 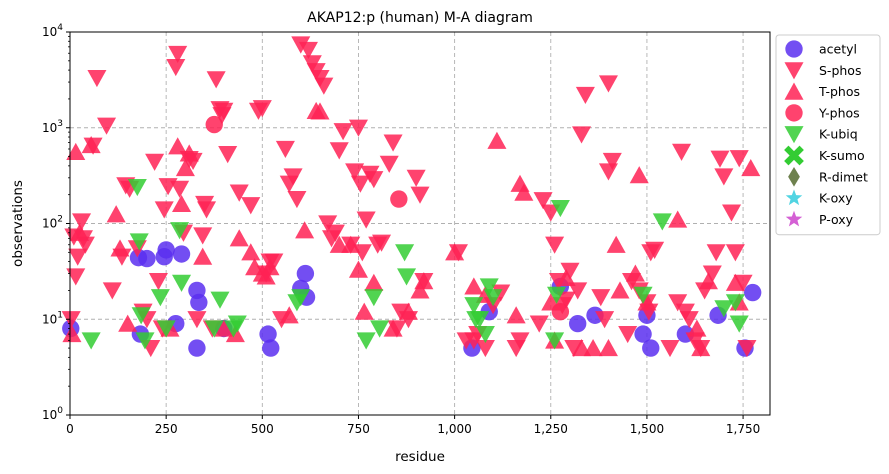 What do you see at coordinates (794, 135) in the screenshot?
I see `legend-marker-k-ubiq` at bounding box center [794, 135].